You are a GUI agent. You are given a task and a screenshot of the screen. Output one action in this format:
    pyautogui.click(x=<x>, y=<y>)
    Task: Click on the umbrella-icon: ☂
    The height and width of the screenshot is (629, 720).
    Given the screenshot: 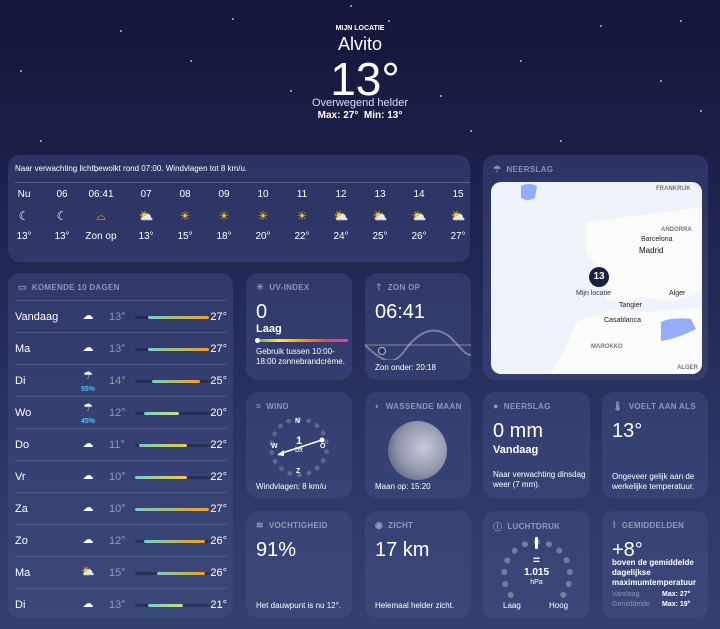 What is the action you would take?
    pyautogui.click(x=497, y=169)
    